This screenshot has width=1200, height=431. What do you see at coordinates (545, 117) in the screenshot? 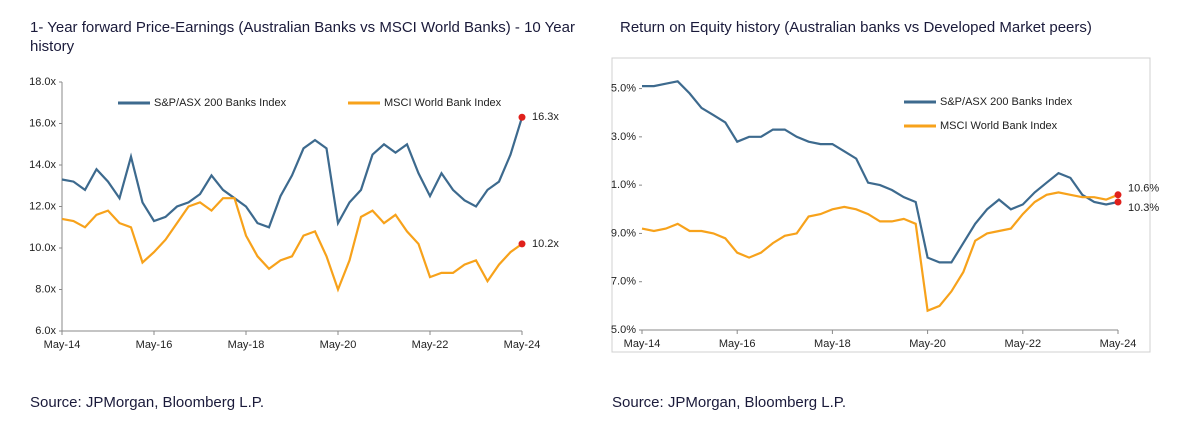
I see `end-label: 16.3x` at bounding box center [545, 117].